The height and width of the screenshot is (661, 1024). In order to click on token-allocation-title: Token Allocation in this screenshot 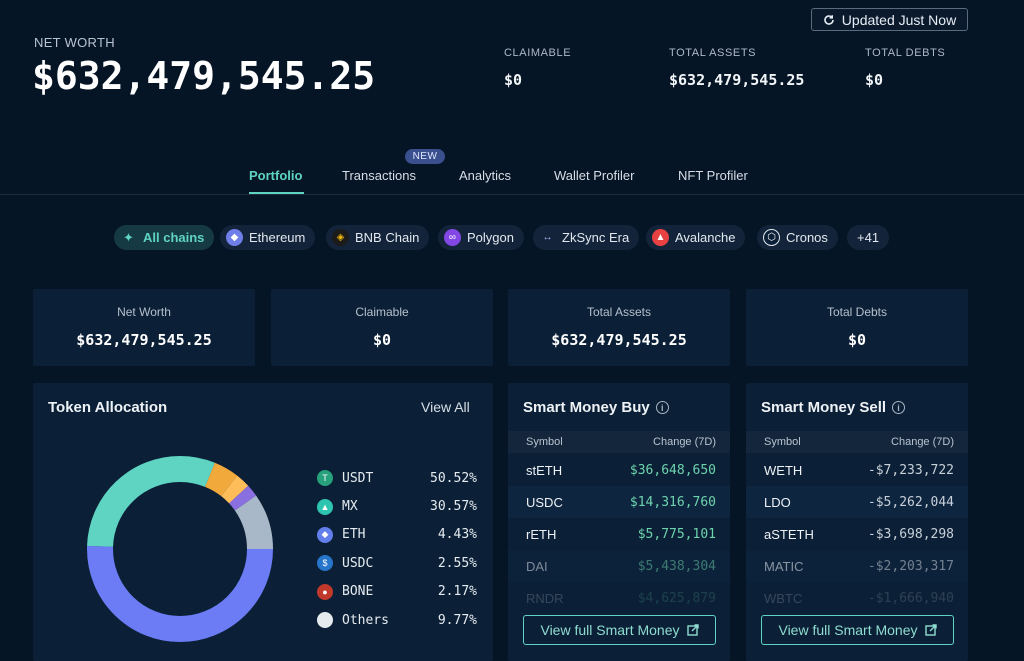, I will do `click(108, 407)`.